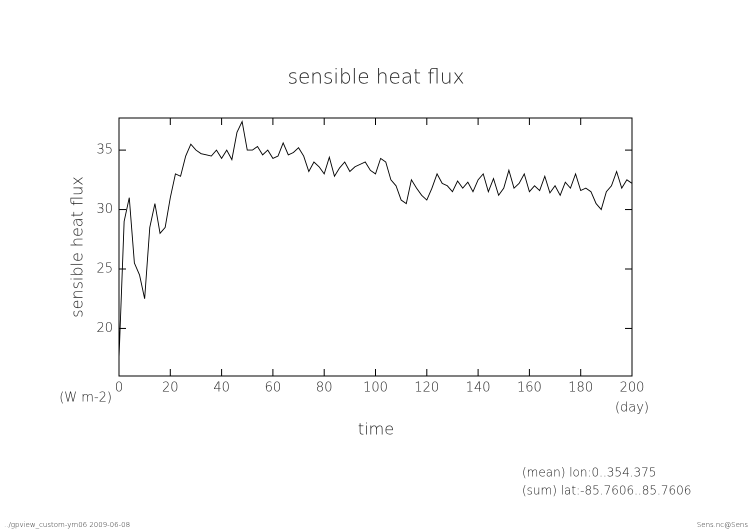  What do you see at coordinates (104, 268) in the screenshot?
I see `y-tick-label: 25` at bounding box center [104, 268].